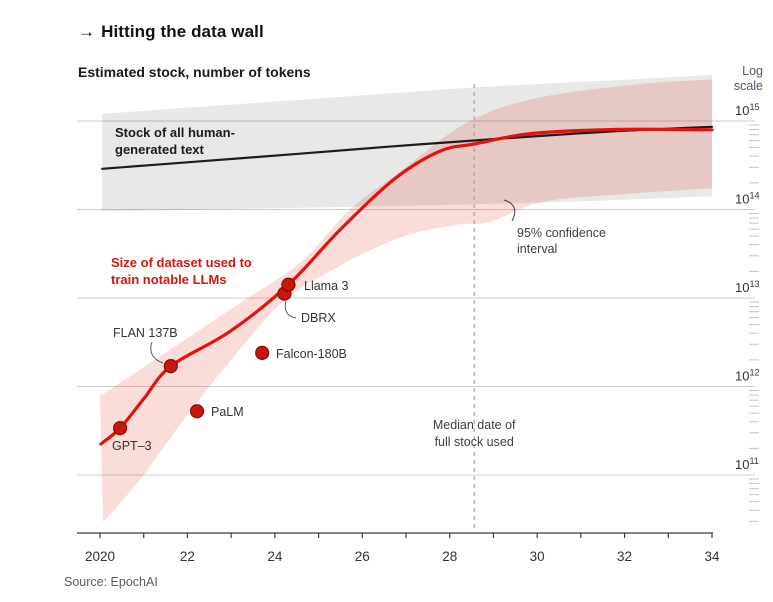  Describe the element at coordinates (311, 354) in the screenshot. I see `point-label: Falcon-180B` at that location.